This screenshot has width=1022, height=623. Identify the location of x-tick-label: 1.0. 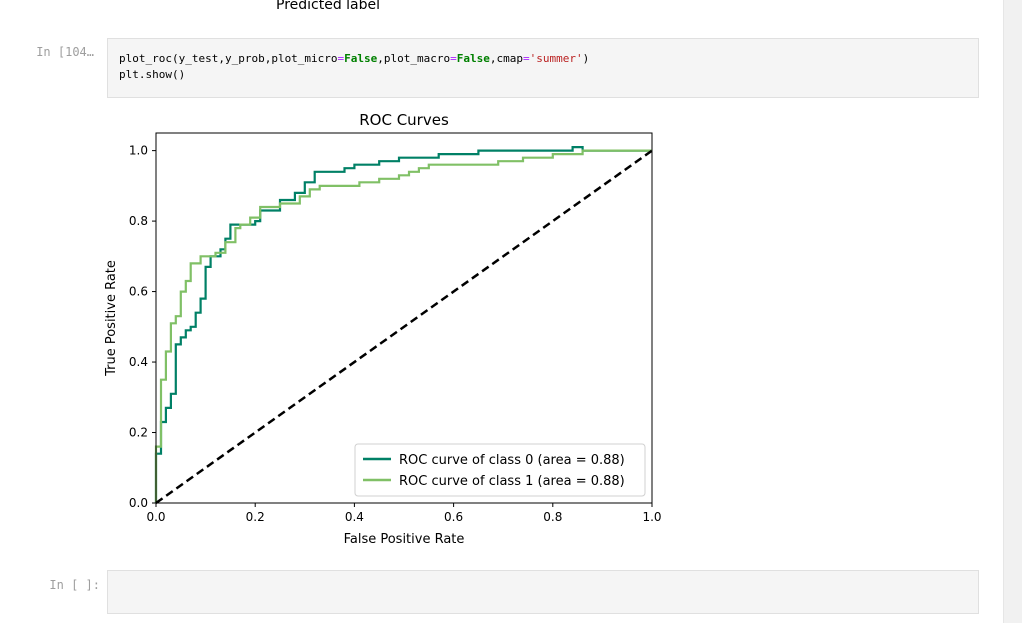
(651, 517).